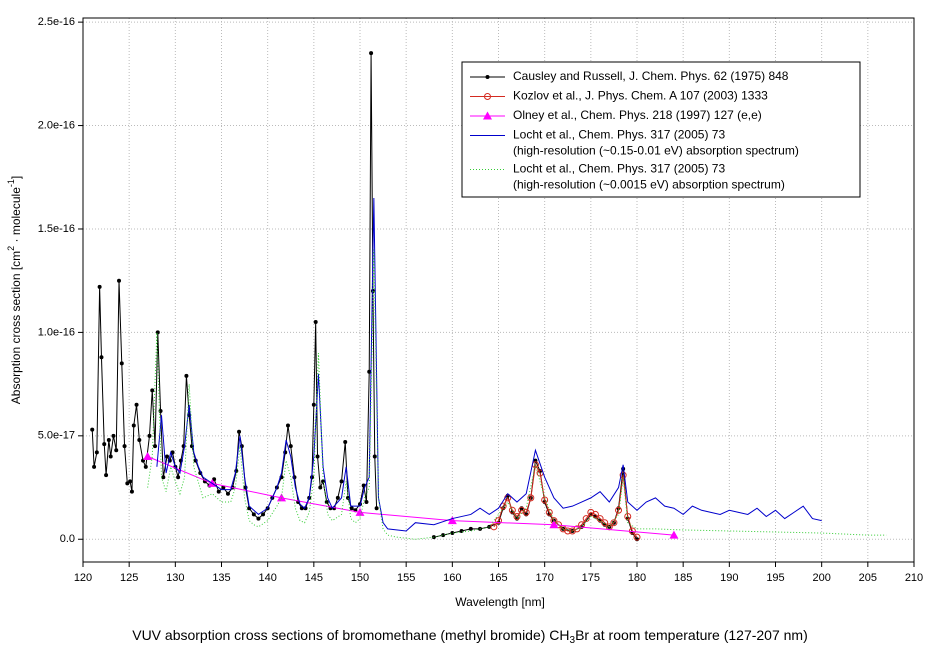 This screenshot has height=653, width=942. What do you see at coordinates (83, 578) in the screenshot?
I see `x-tick-label: 120` at bounding box center [83, 578].